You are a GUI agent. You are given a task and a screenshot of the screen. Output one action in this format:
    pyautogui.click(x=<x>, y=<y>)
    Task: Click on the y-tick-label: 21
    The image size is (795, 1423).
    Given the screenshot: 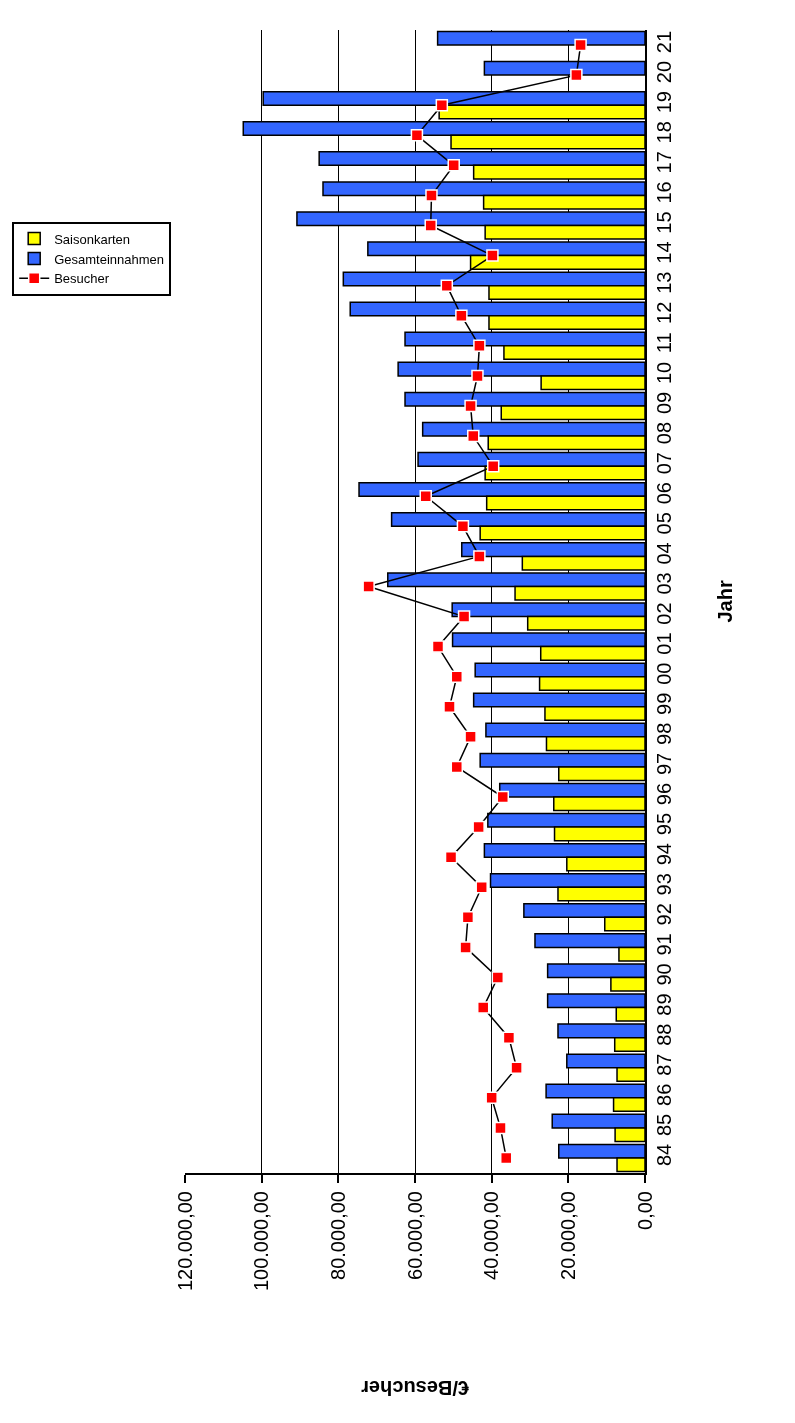 What is the action you would take?
    pyautogui.click(x=664, y=42)
    